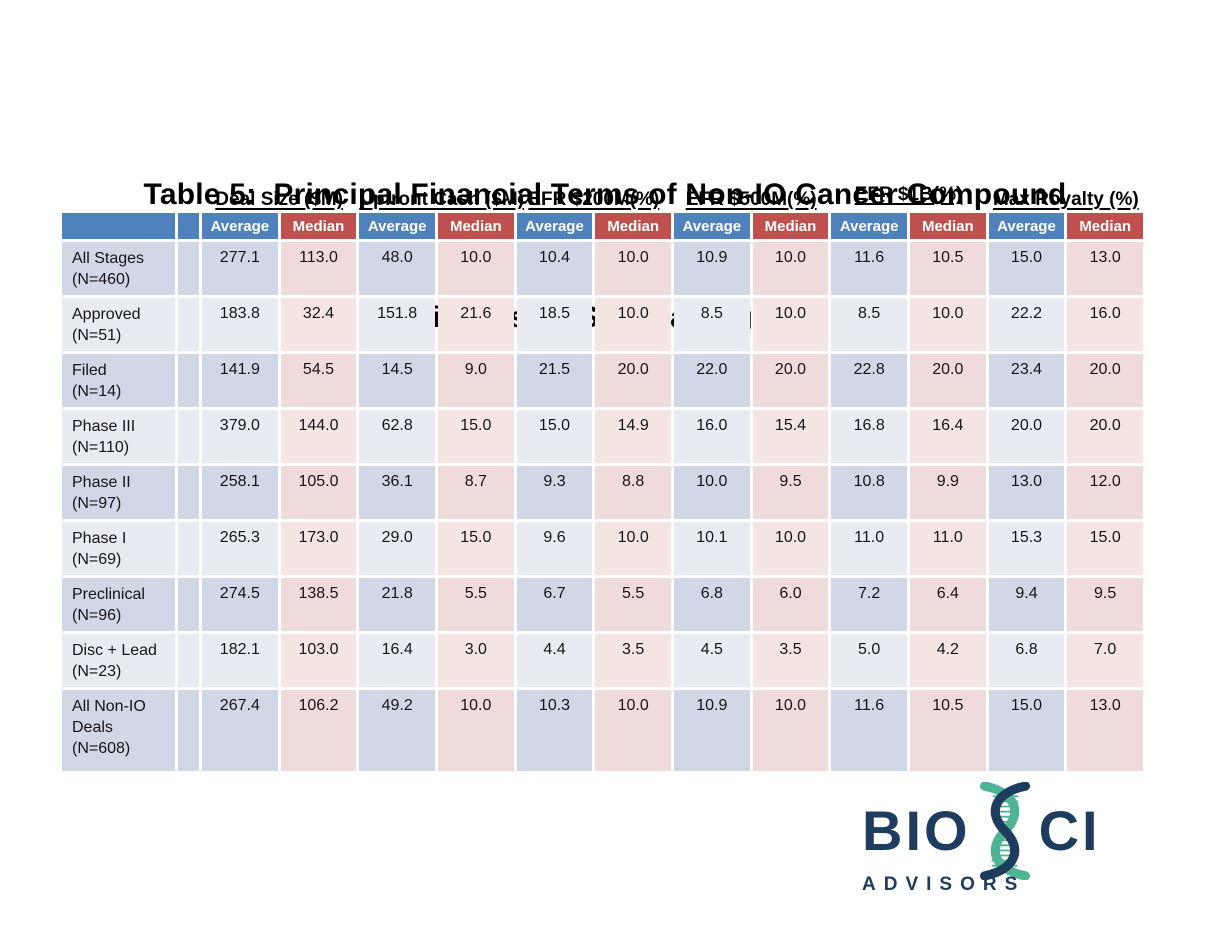  Describe the element at coordinates (240, 324) in the screenshot. I see `value-cell: 183.8` at that location.